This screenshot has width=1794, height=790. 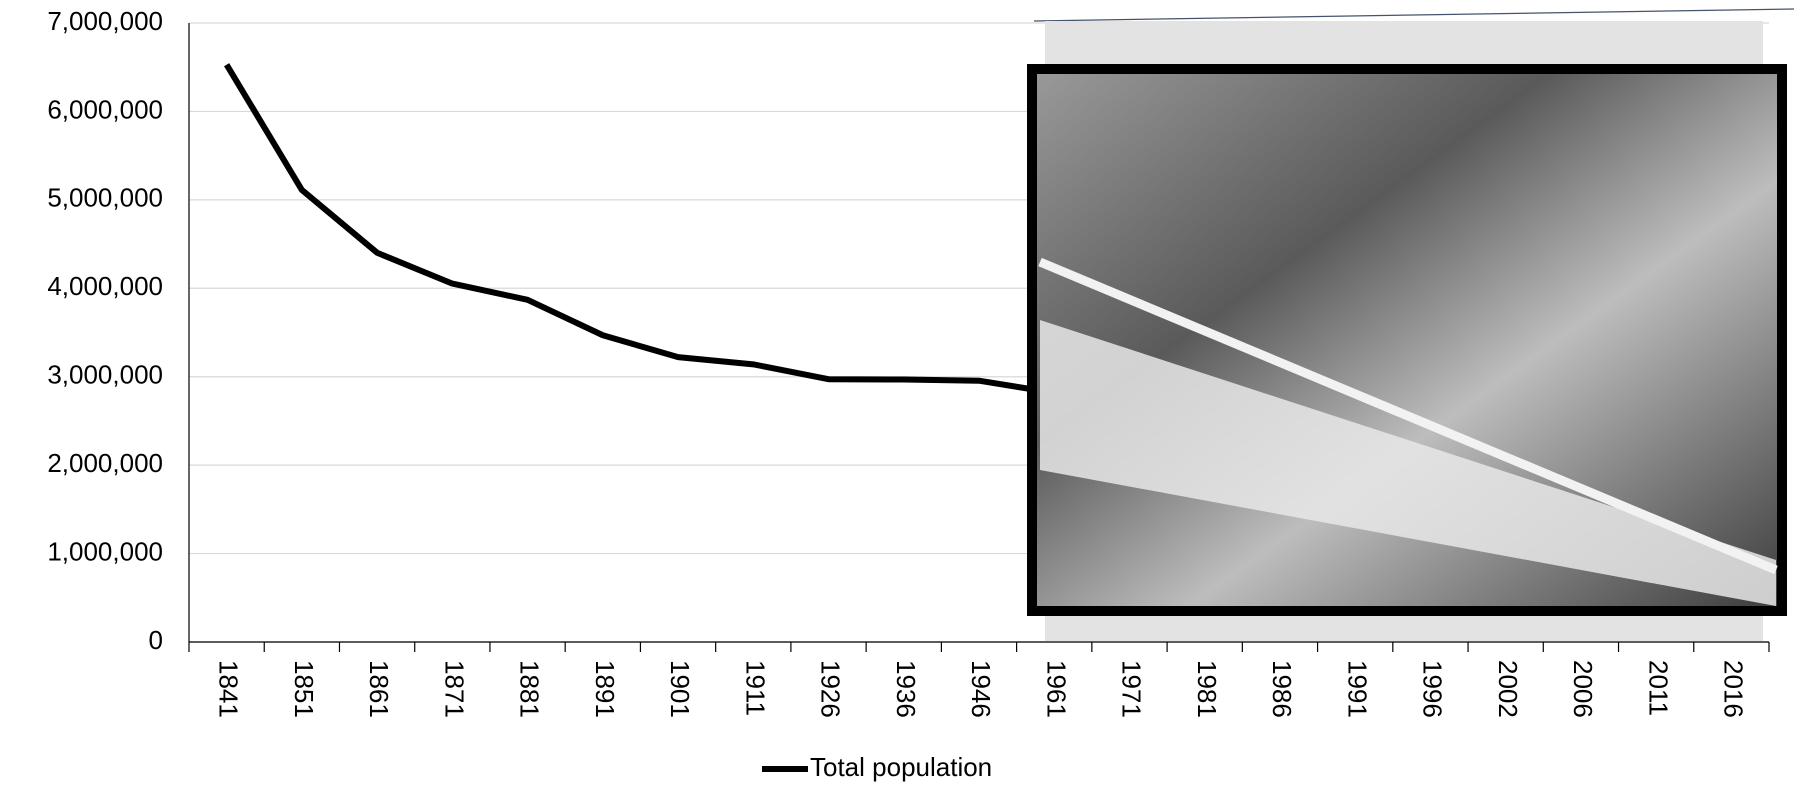 I want to click on x-tick-label: 1946, so click(x=981, y=689).